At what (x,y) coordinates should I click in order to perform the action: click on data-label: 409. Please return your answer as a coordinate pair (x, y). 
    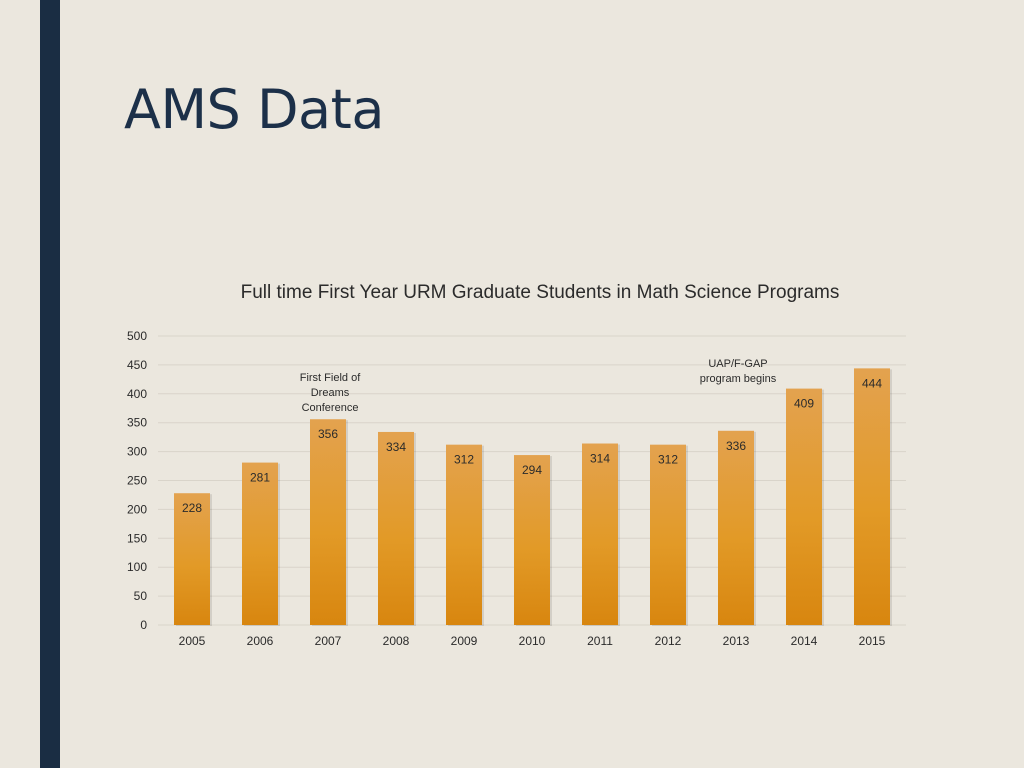
    Looking at the image, I should click on (804, 404).